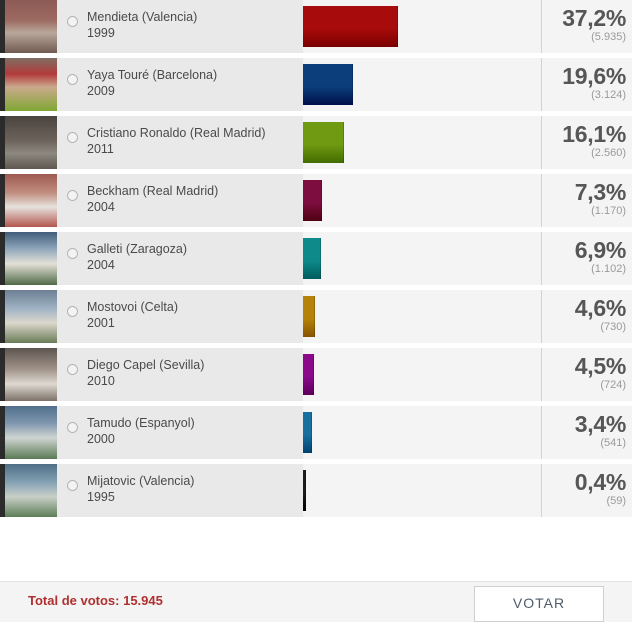 Image resolution: width=632 pixels, height=622 pixels. Describe the element at coordinates (180, 142) in the screenshot. I see `option-label: Cristiano Ronaldo (Real Madrid) 2011` at that location.